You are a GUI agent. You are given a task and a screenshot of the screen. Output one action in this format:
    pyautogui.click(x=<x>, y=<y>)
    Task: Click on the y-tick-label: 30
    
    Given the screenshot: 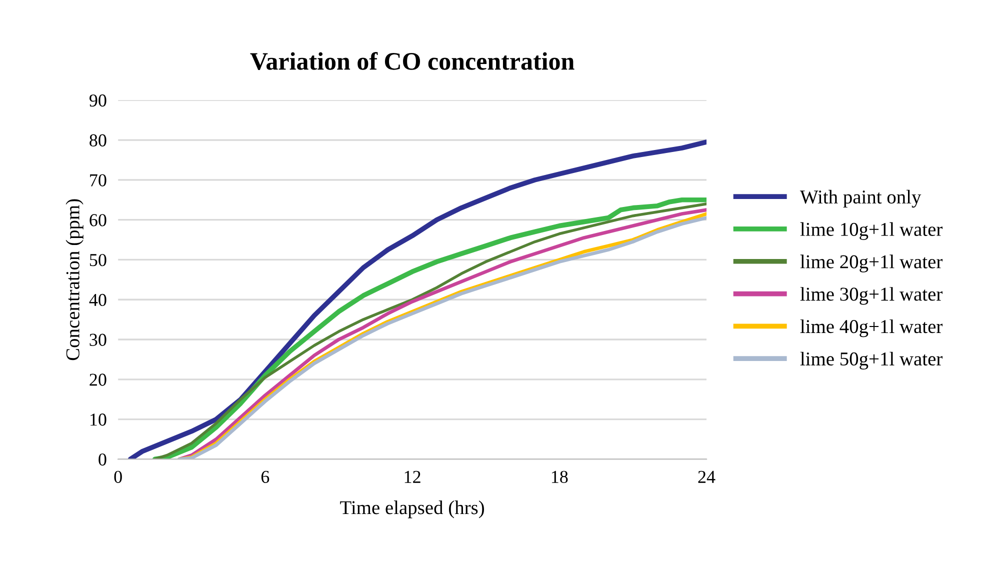 What is the action you would take?
    pyautogui.click(x=98, y=340)
    